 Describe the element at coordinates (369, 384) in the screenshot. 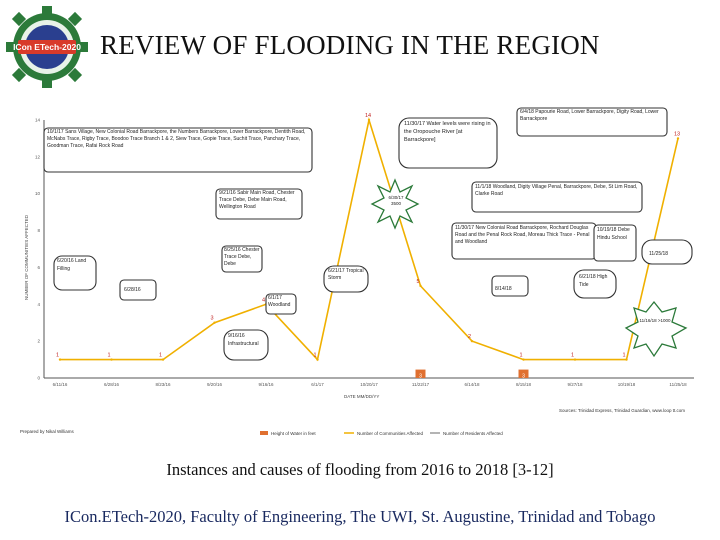

I see `x-tick-label: 10/20/17` at that location.